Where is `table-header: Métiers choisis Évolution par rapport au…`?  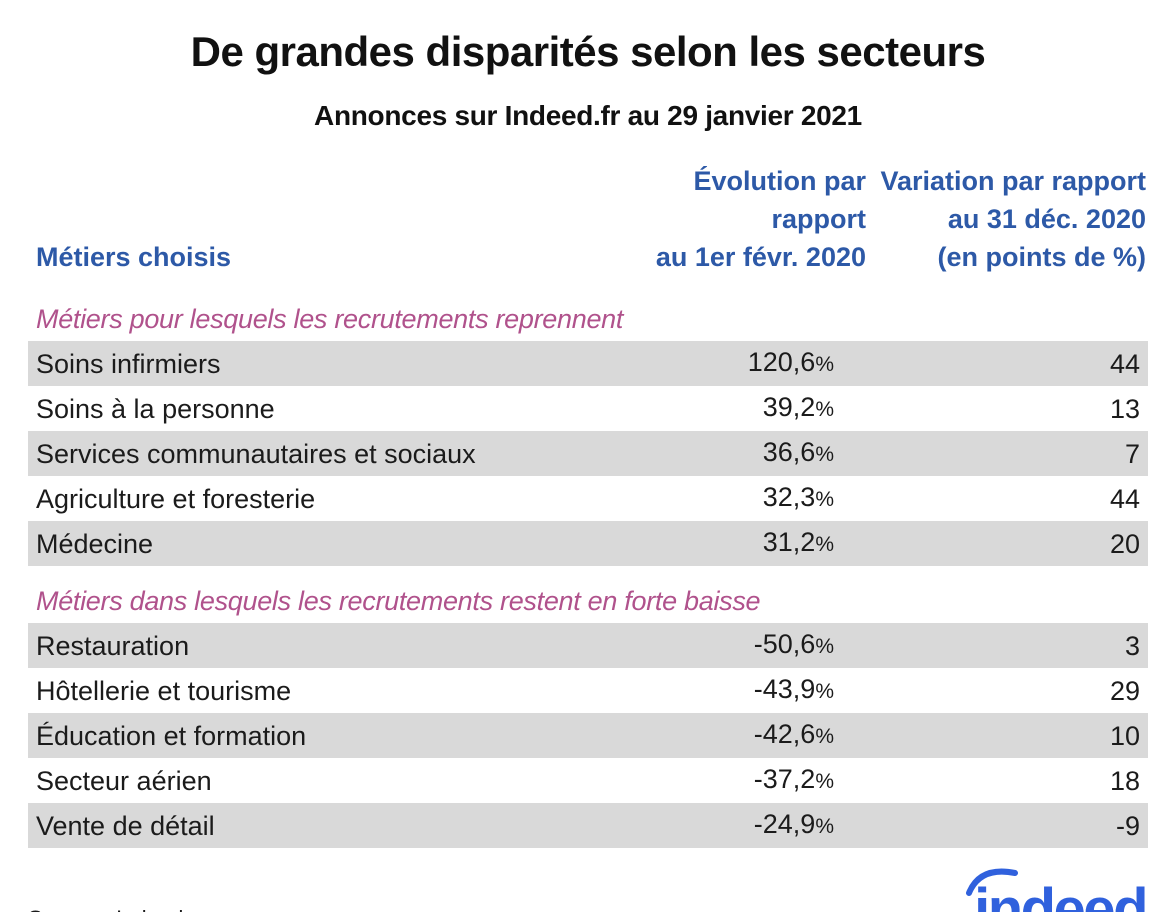 table-header: Métiers choisis Évolution par rapport au… is located at coordinates (588, 223).